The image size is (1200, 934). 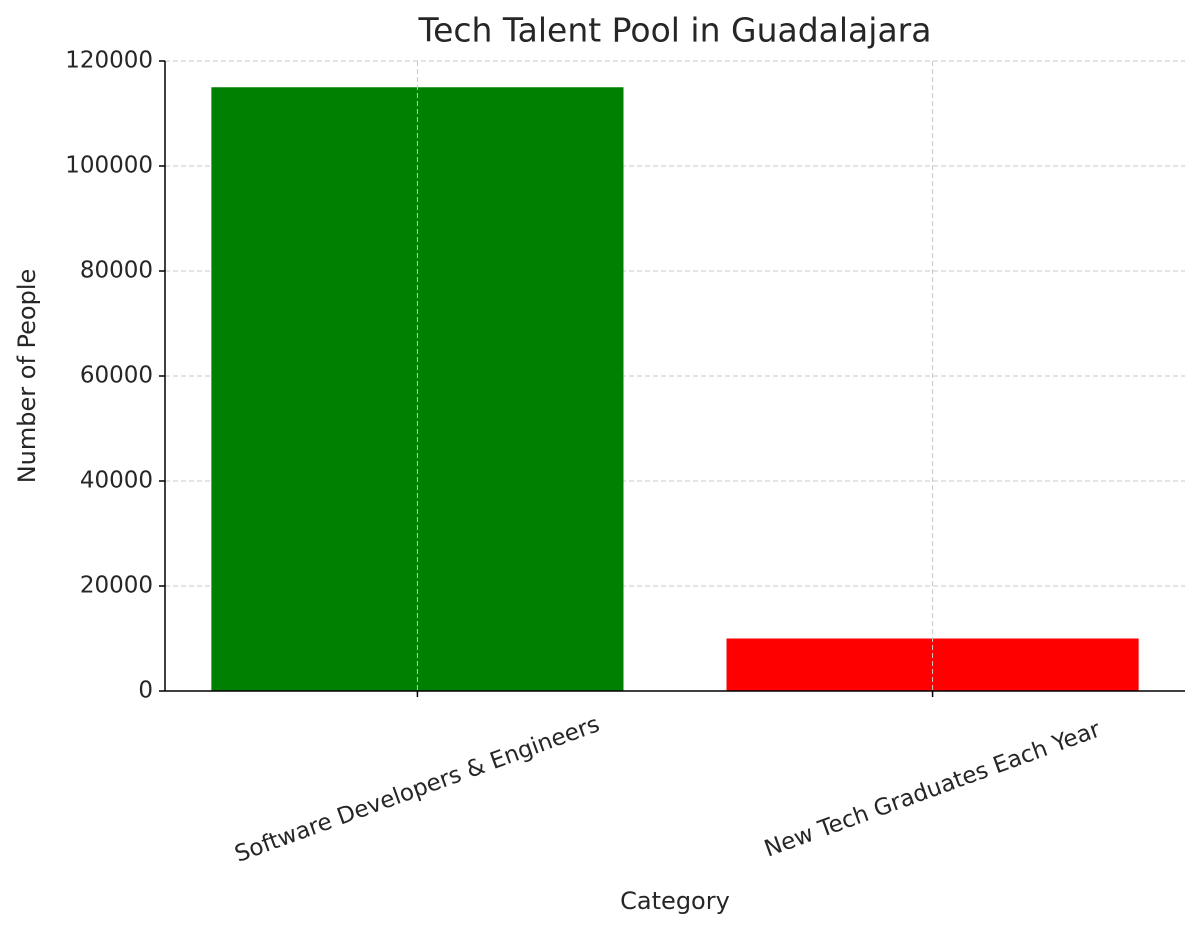 What do you see at coordinates (109, 166) in the screenshot?
I see `y-tick-label: 100000` at bounding box center [109, 166].